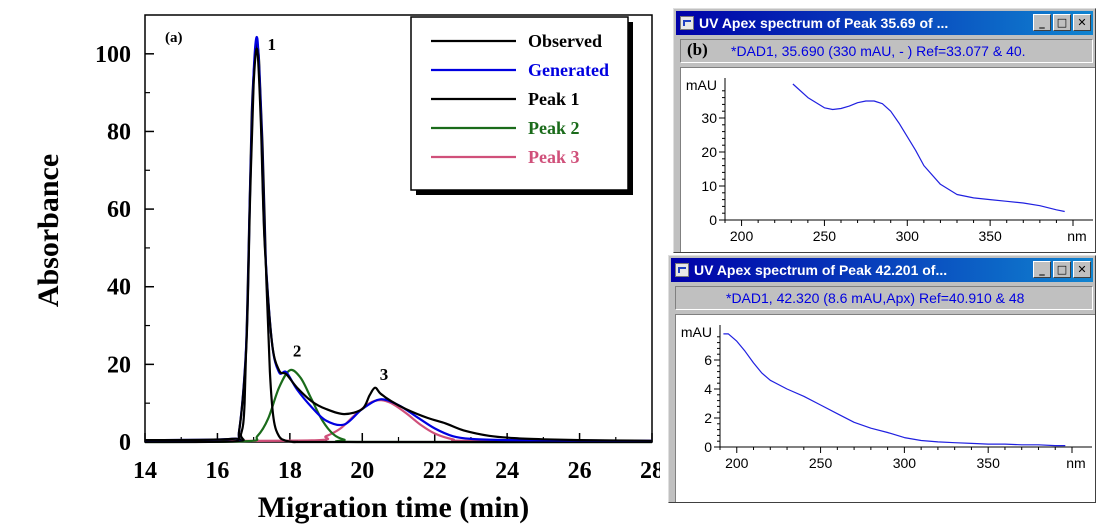 This screenshot has width=1096, height=526. What do you see at coordinates (554, 128) in the screenshot?
I see `legend-label: Peak 2` at bounding box center [554, 128].